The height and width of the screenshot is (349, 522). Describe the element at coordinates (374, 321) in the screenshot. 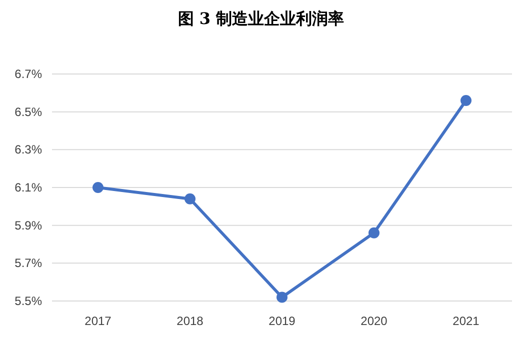

I see `x-tick-label: 2020` at that location.